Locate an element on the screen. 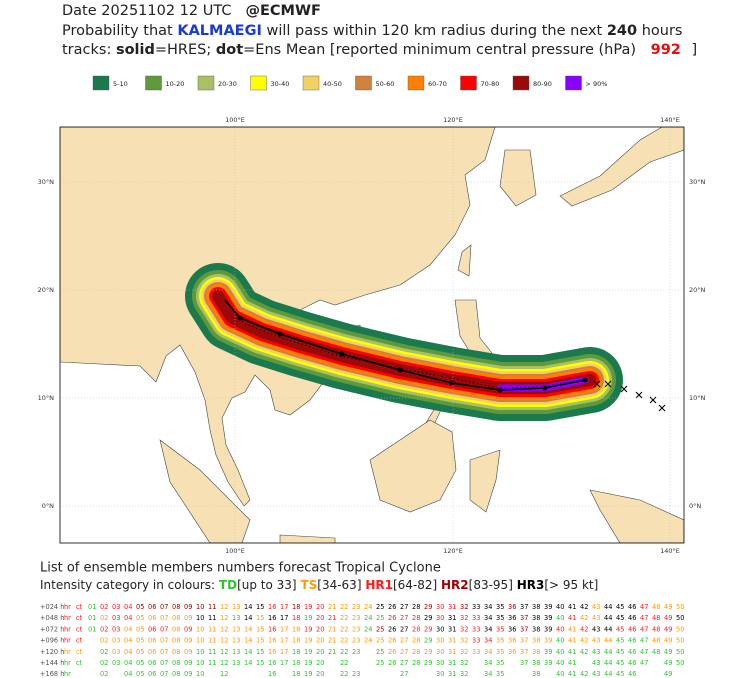 The width and height of the screenshot is (729, 678). text: [> 95 kt] is located at coordinates (571, 585).